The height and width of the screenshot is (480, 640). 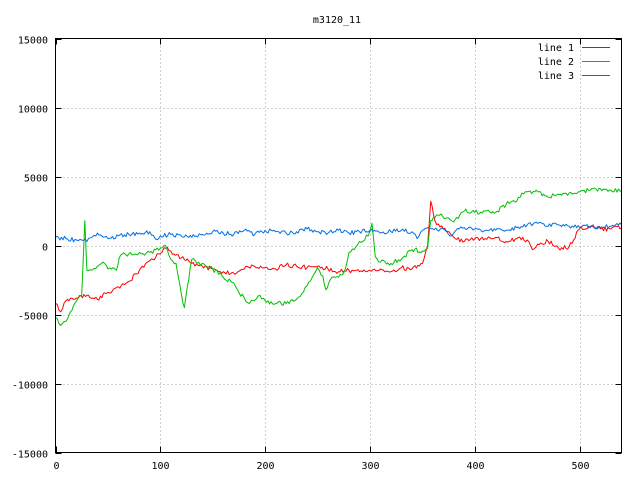 I want to click on y-tick-label: 10000, so click(x=33, y=110).